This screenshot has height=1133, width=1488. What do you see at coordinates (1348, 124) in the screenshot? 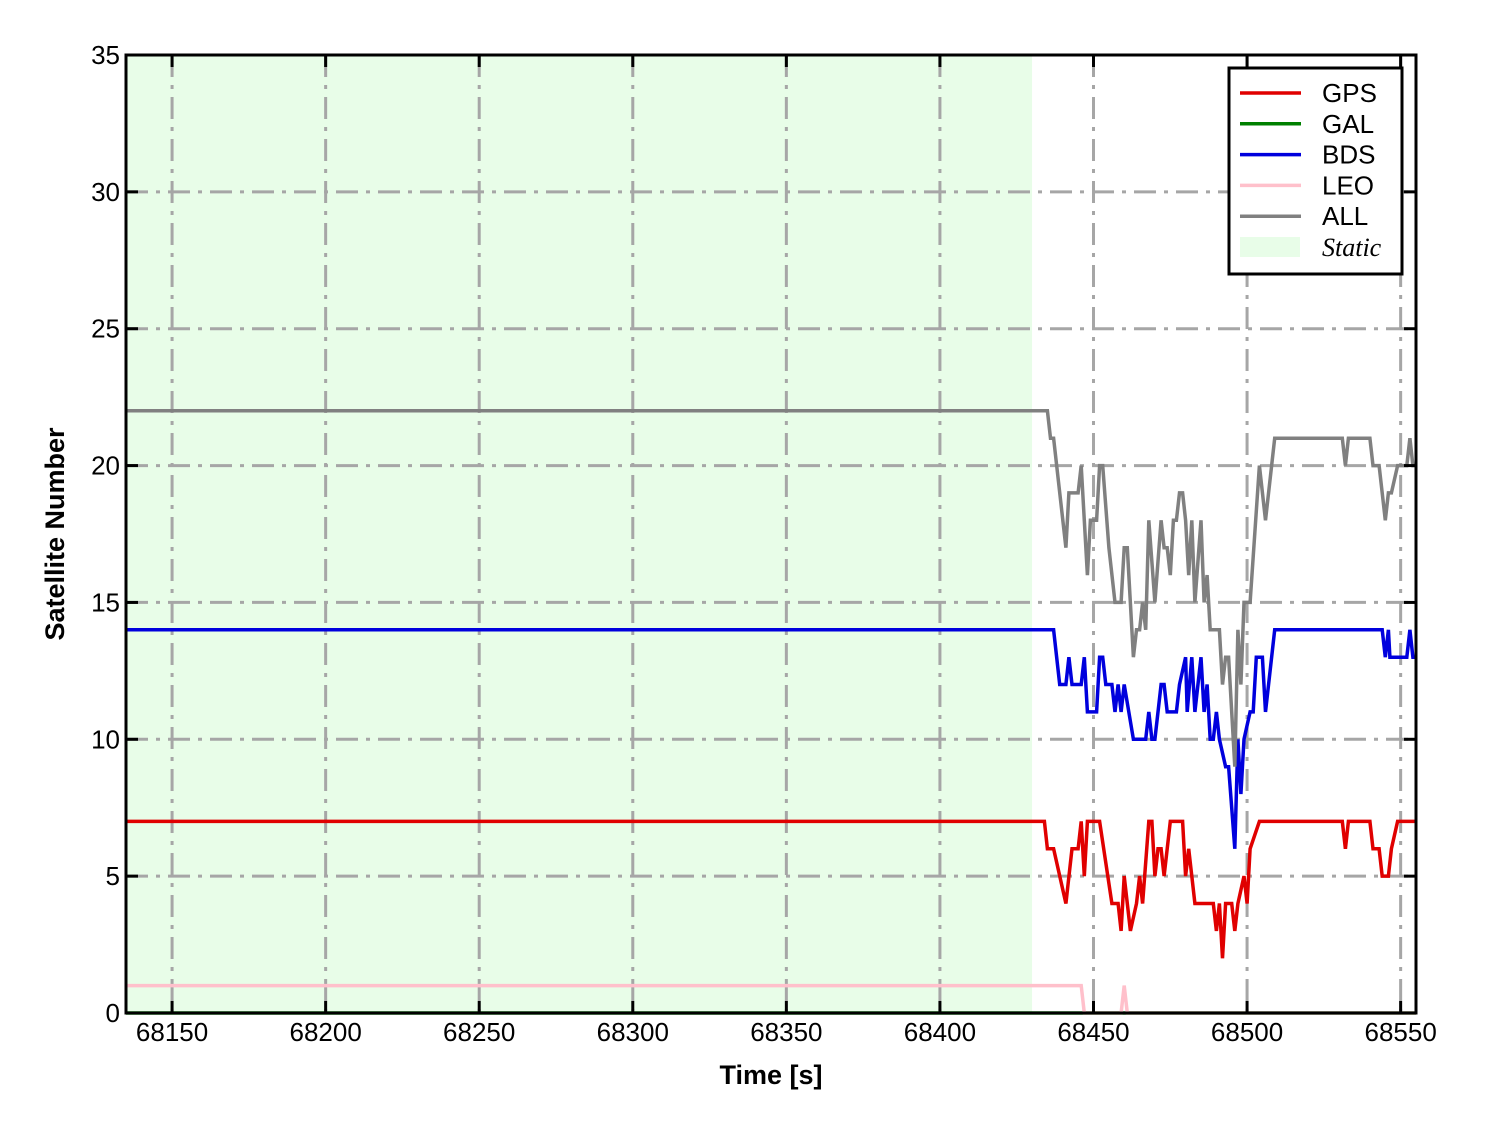
I see `legend-label-gal: GAL` at bounding box center [1348, 124].